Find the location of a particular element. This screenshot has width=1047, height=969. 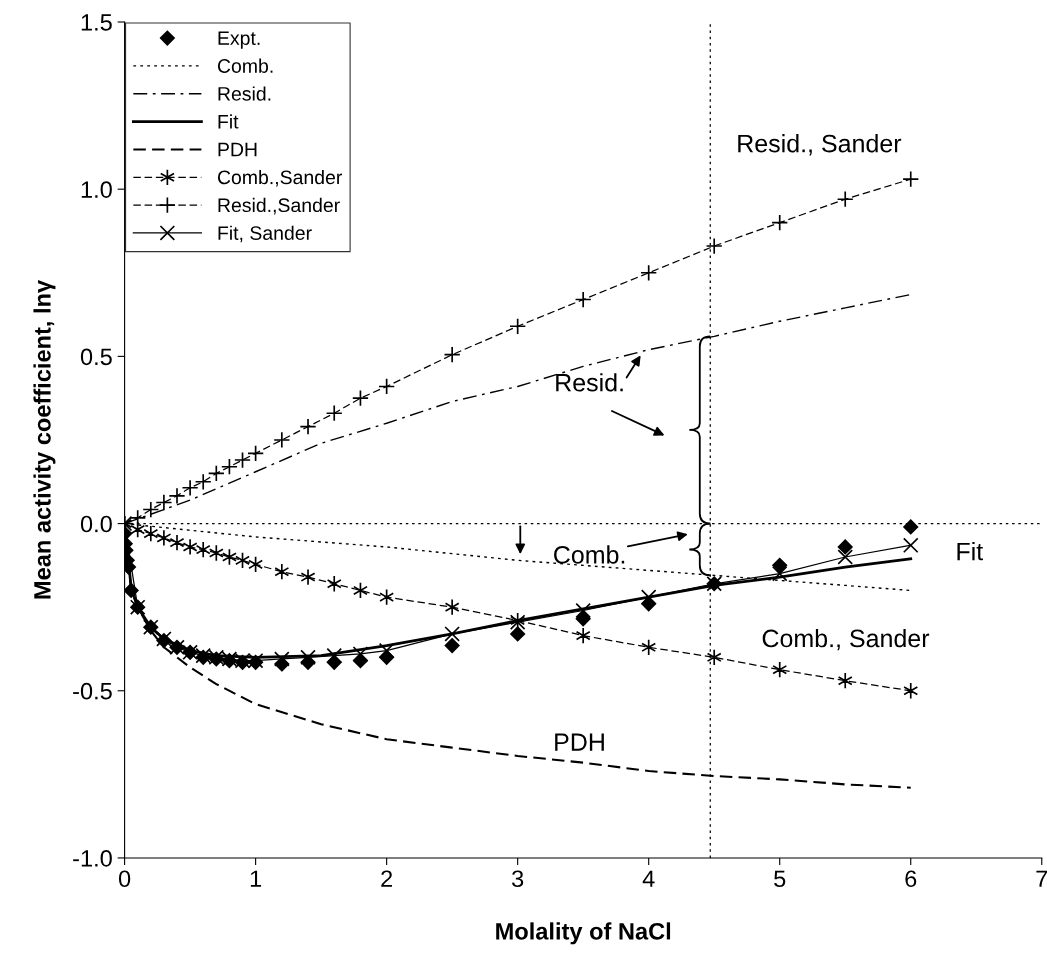

legend-label: Fit, Sander is located at coordinates (265, 234).